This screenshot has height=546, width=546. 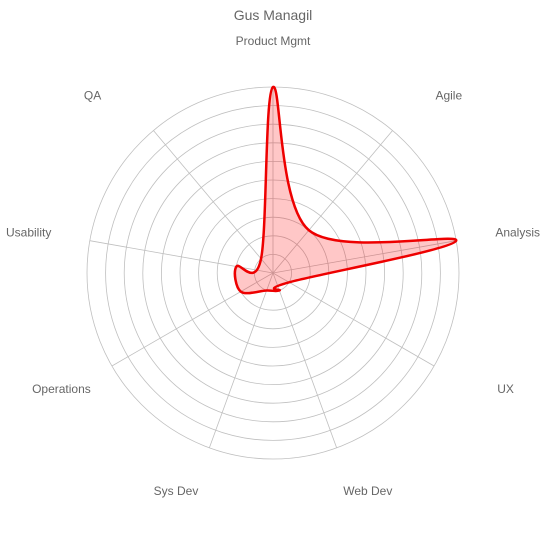 What do you see at coordinates (448, 95) in the screenshot?
I see `axis-label-1: Agile` at bounding box center [448, 95].